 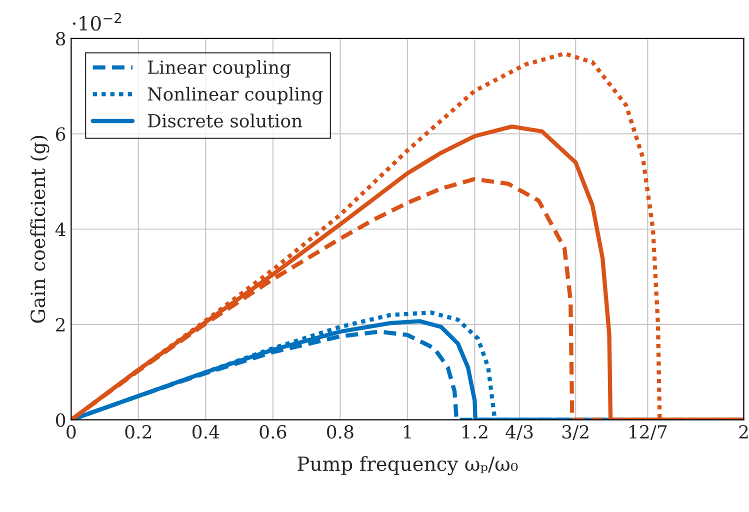 What do you see at coordinates (61, 134) in the screenshot?
I see `y-tick-label: 6` at bounding box center [61, 134].